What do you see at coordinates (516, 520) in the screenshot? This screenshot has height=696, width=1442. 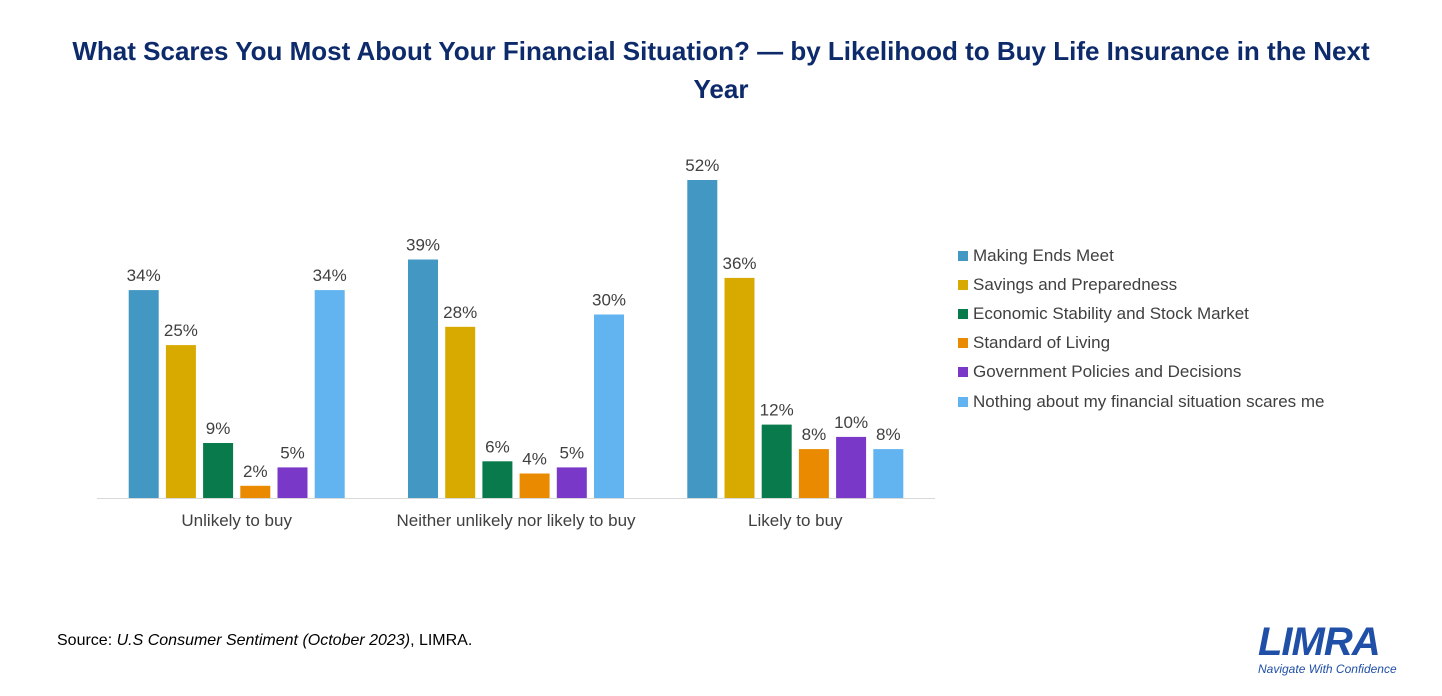 I see `category-label: Neither unlikely nor likely to buy` at bounding box center [516, 520].